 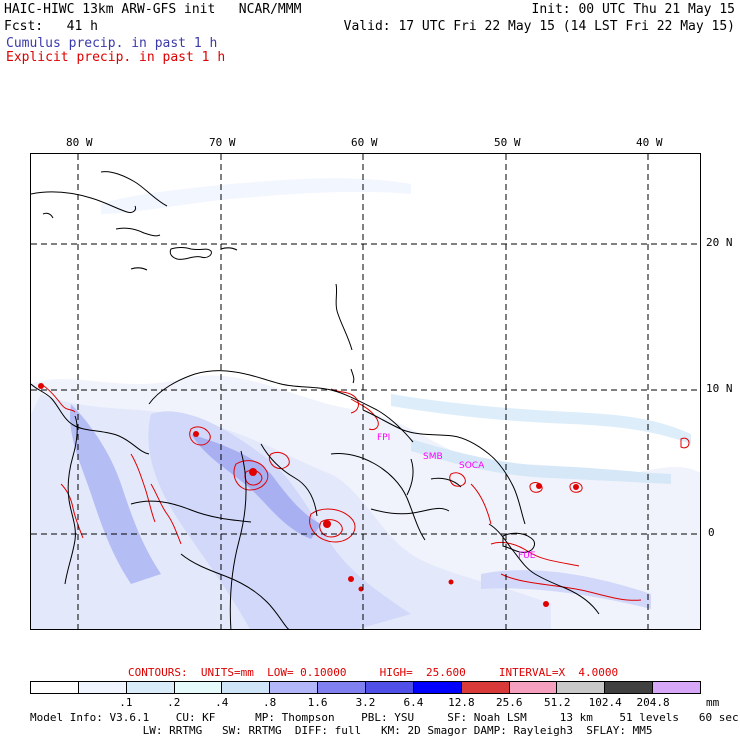 What do you see at coordinates (174, 702) in the screenshot?
I see `colorbar-label: .2` at bounding box center [174, 702].